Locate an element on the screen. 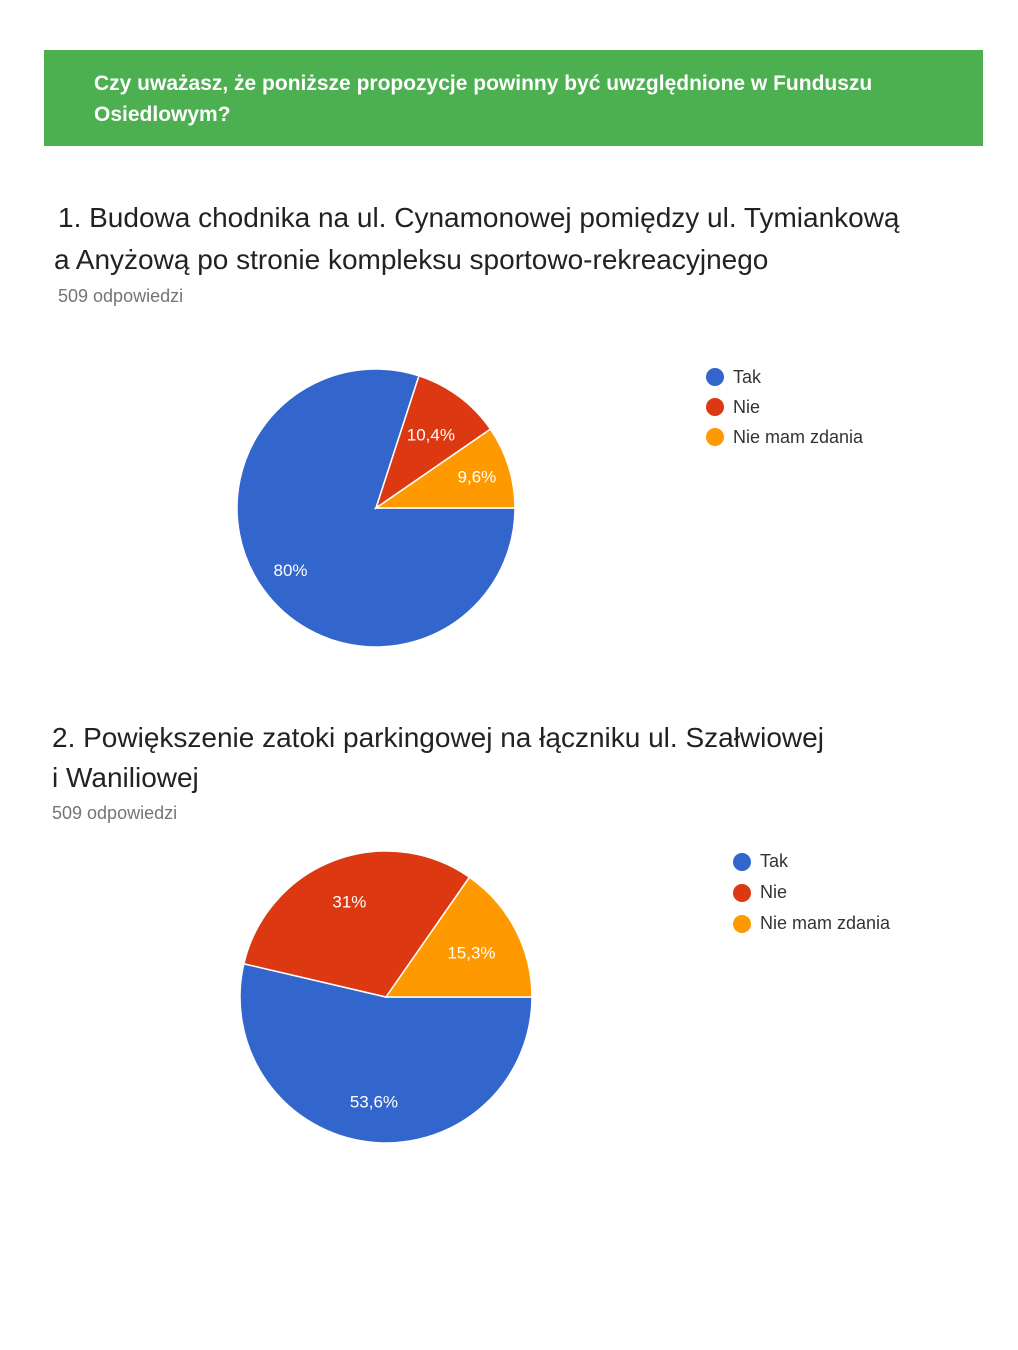  pie-label-nie: 31% is located at coordinates (349, 902).